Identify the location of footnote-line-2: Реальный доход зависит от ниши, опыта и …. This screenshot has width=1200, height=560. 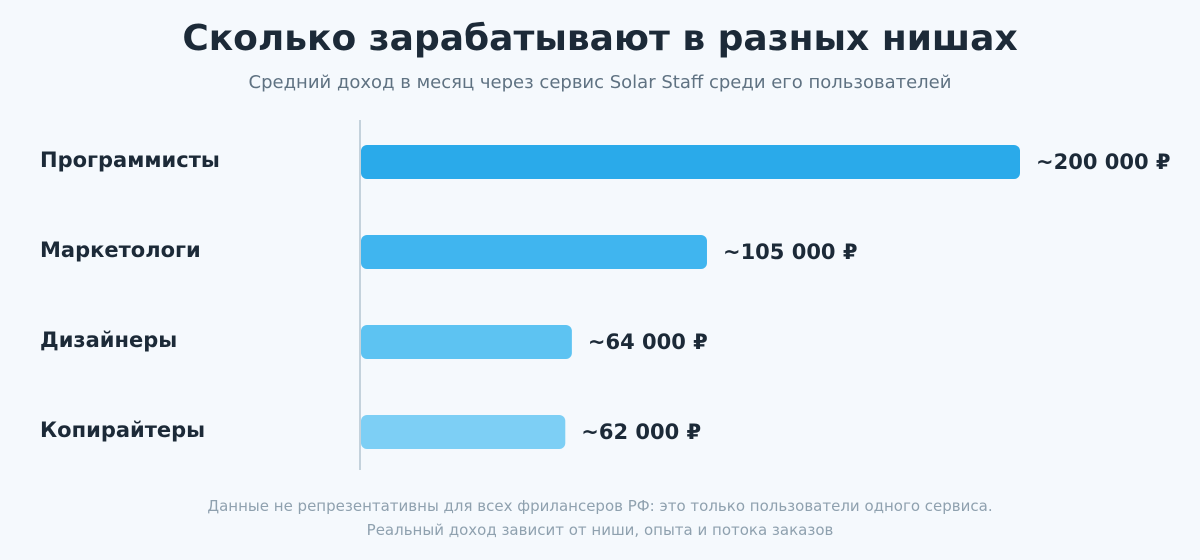
(600, 530).